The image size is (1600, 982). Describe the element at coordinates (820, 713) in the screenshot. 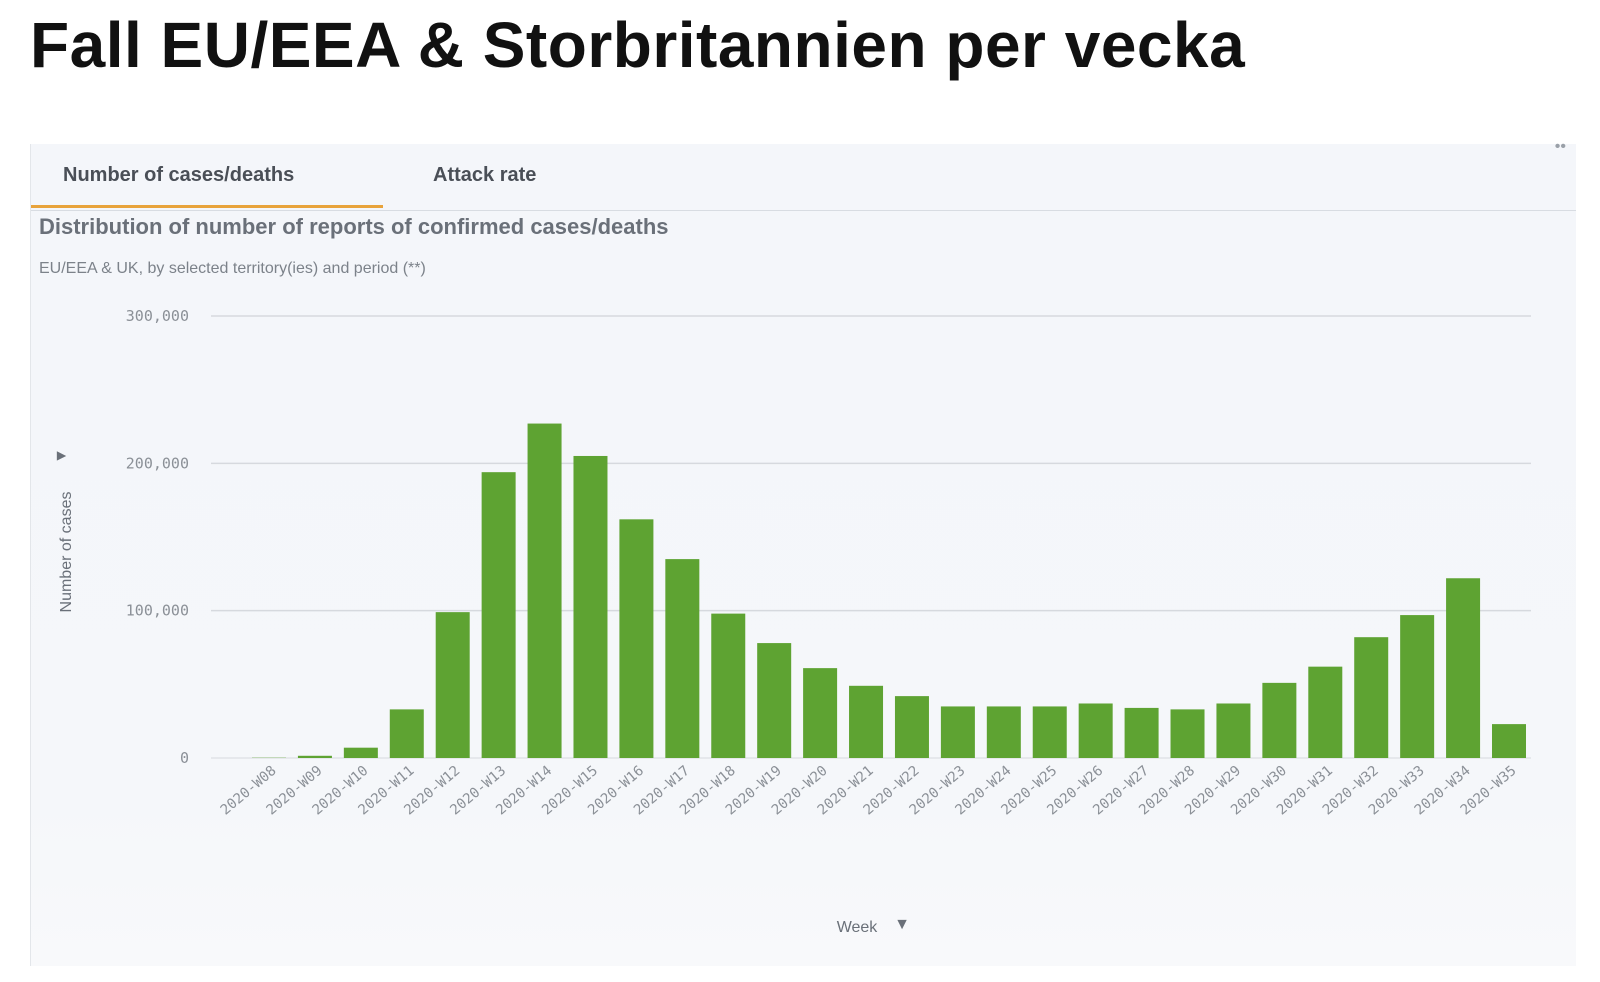

I see `bar-2020-w20` at that location.